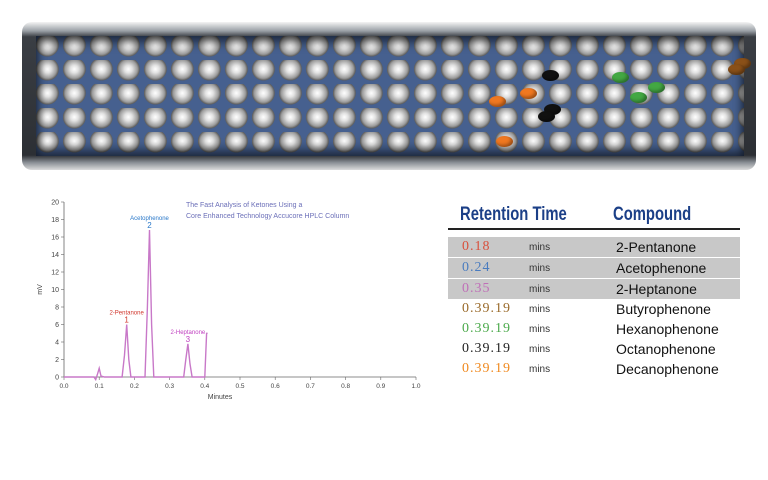  Describe the element at coordinates (667, 329) in the screenshot. I see `compound-name: Hexanophenone` at that location.